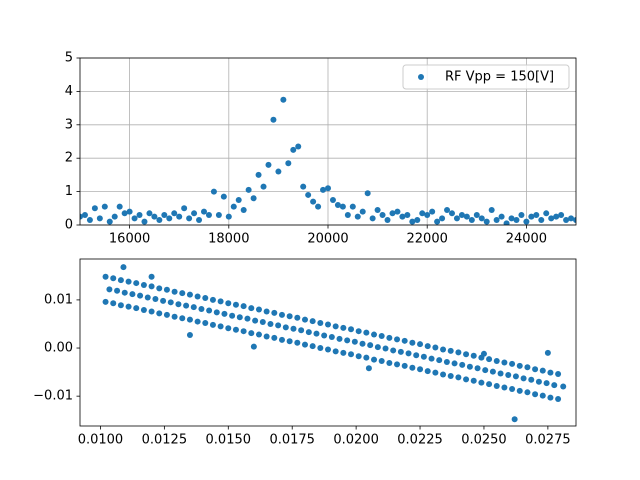  What do you see at coordinates (58, 299) in the screenshot?
I see `y-tick-label: 0.01` at bounding box center [58, 299].